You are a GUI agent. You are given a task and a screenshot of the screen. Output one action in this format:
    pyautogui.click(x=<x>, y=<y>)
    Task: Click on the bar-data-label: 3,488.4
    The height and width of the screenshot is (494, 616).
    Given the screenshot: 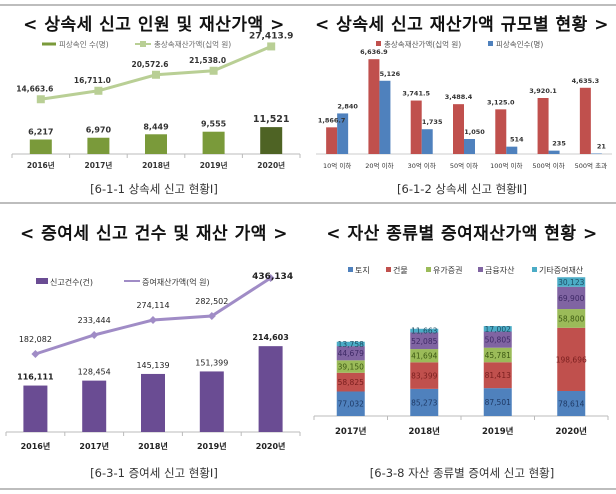 What is the action you would take?
    pyautogui.click(x=459, y=97)
    